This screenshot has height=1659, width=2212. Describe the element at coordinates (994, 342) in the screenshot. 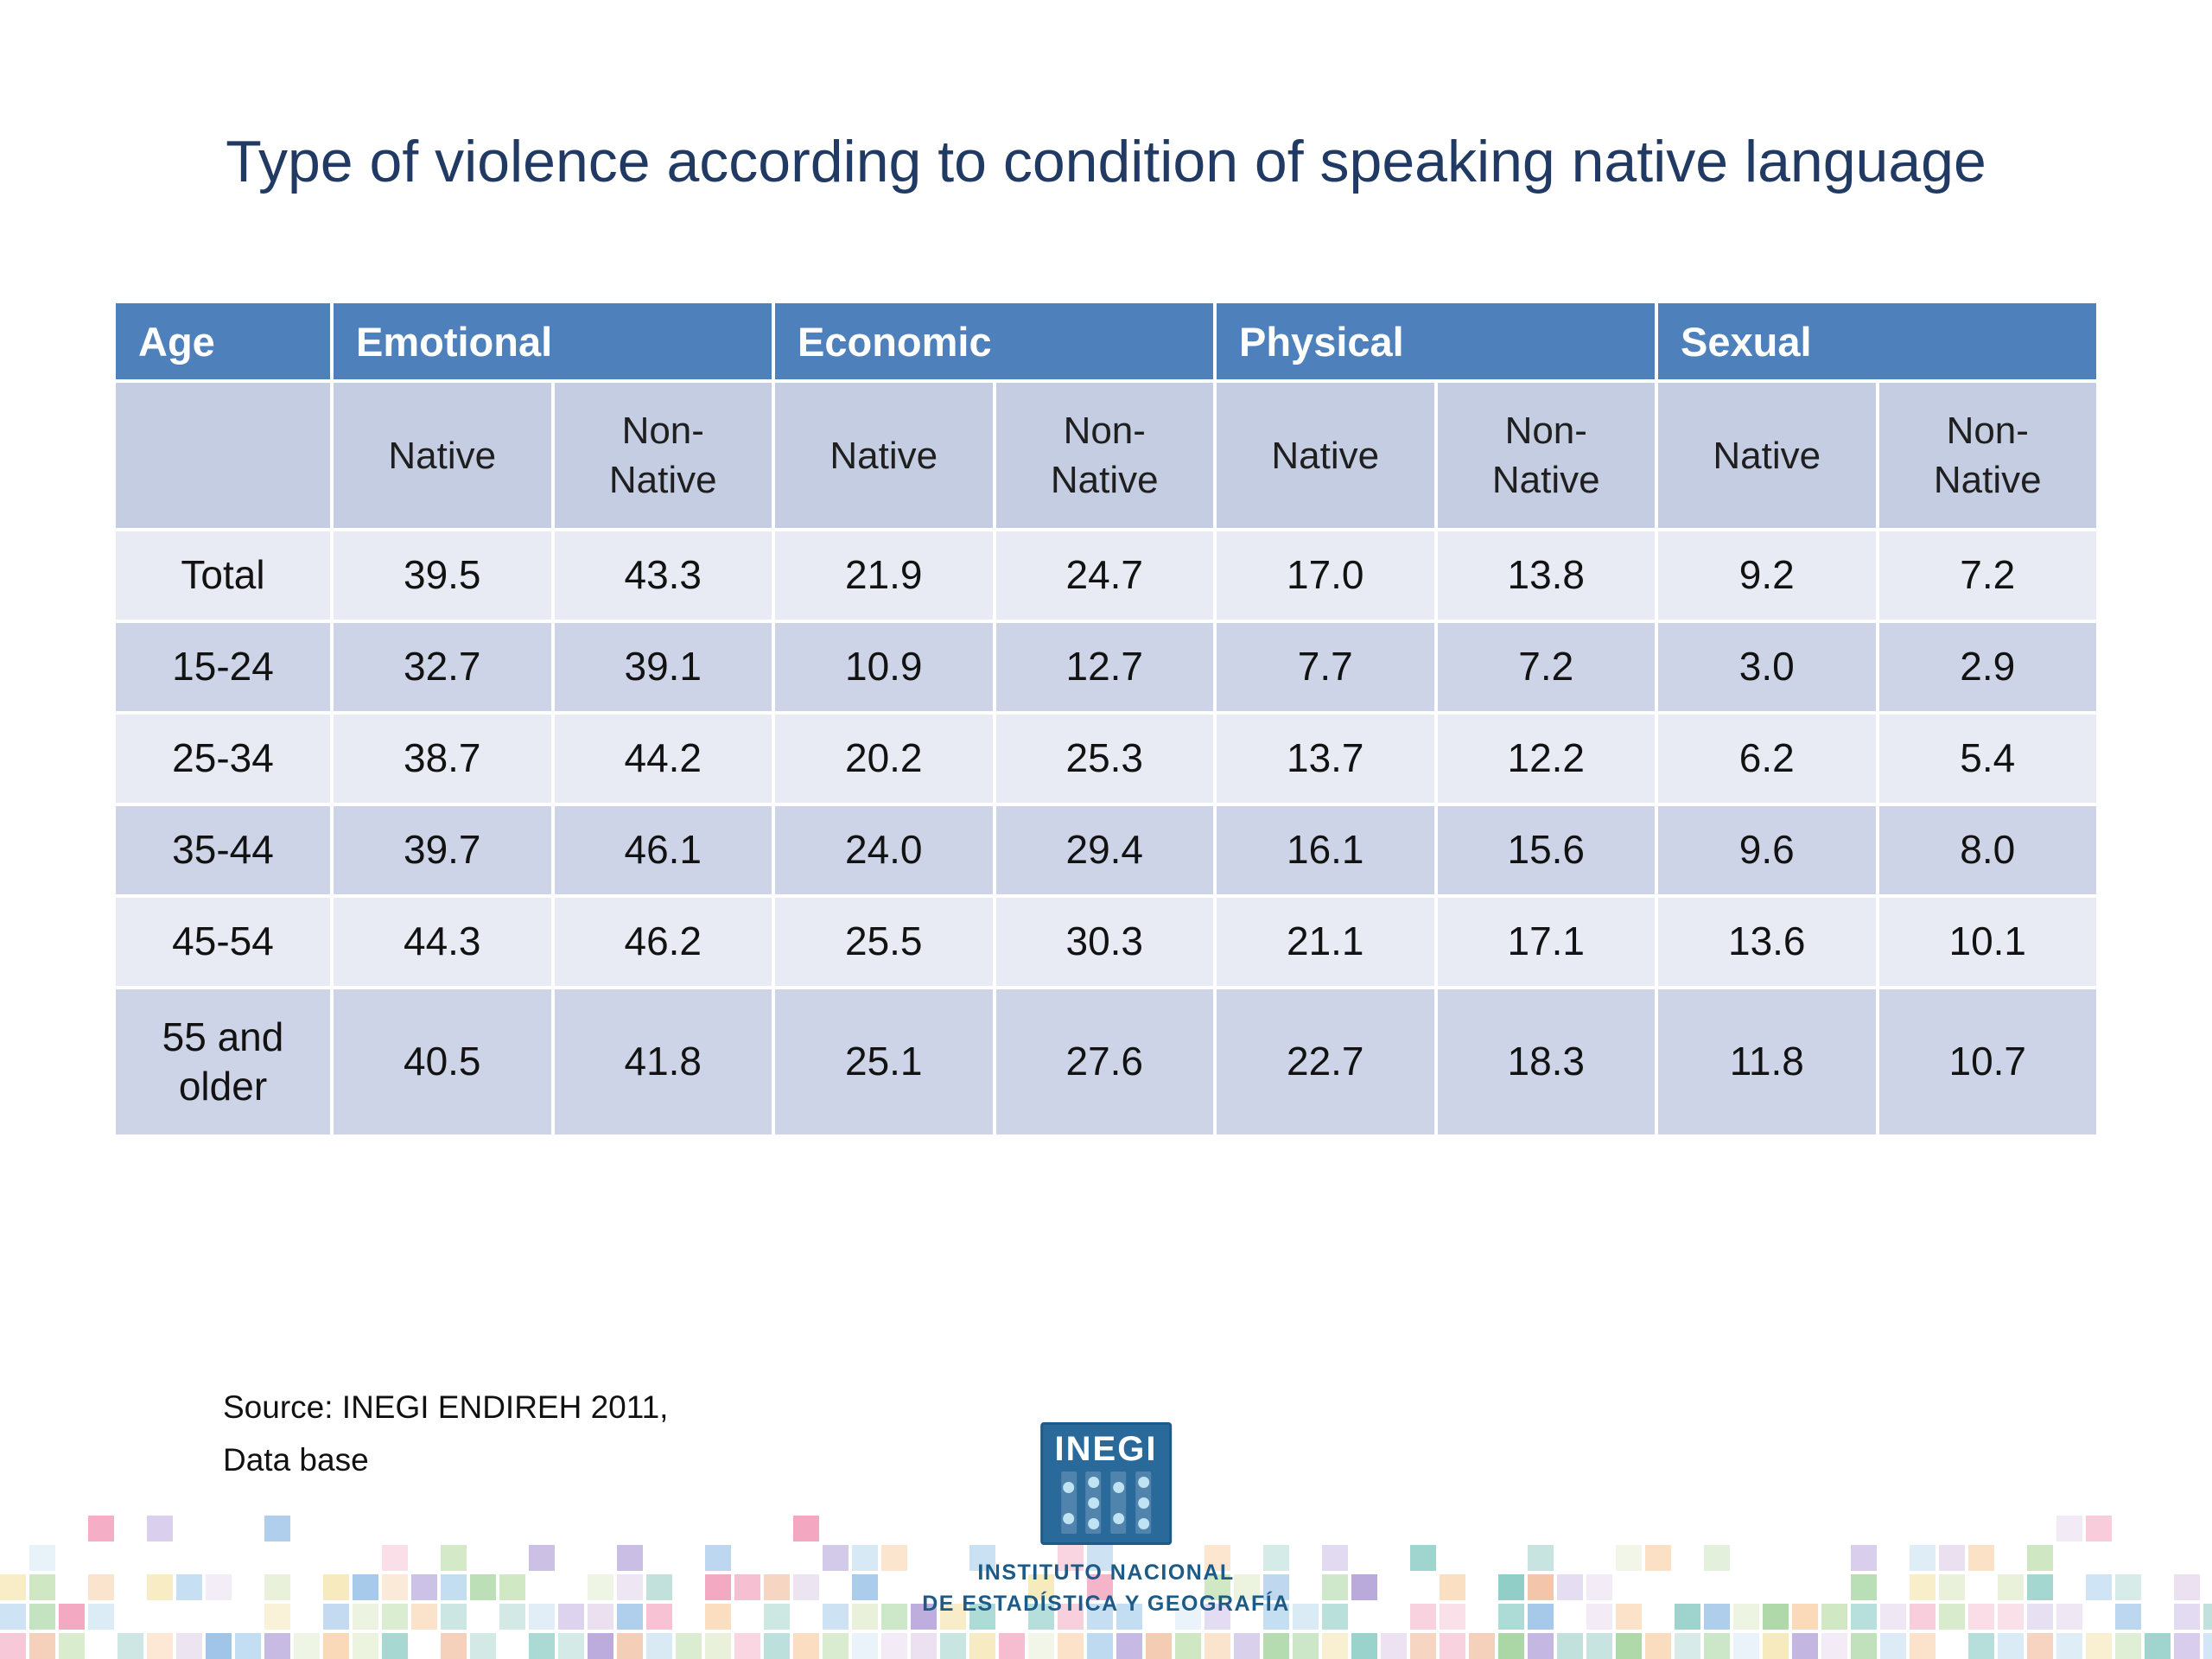

I see `header-economic: Economic` at that location.